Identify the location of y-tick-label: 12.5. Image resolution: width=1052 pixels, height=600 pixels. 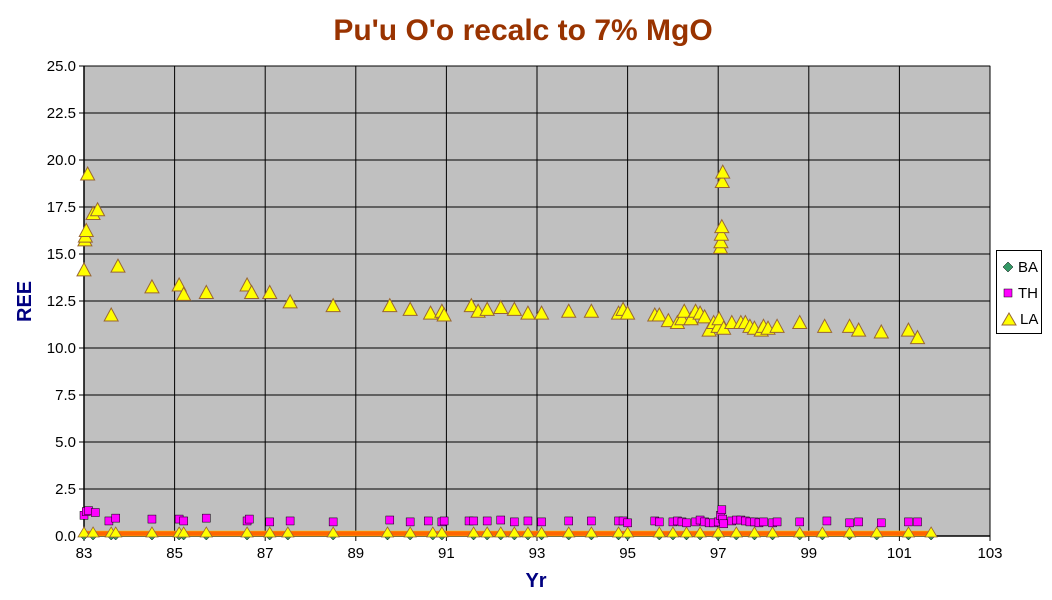
(61, 301).